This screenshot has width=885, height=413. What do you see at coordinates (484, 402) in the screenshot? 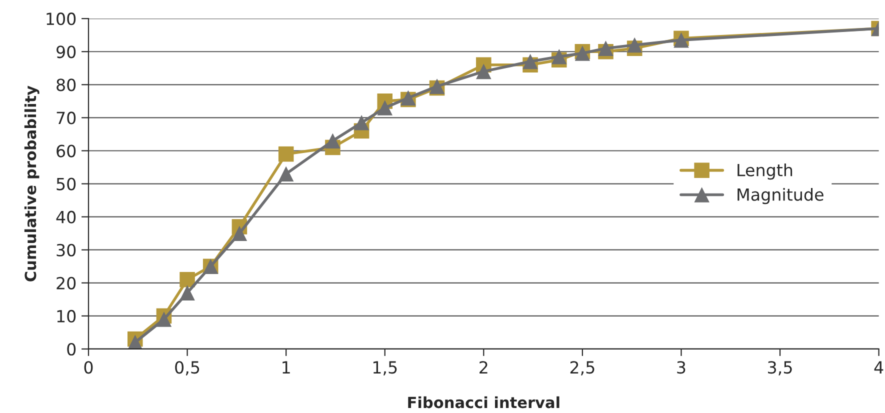
I see `x-axis-title: Fibonacci interval` at bounding box center [484, 402].